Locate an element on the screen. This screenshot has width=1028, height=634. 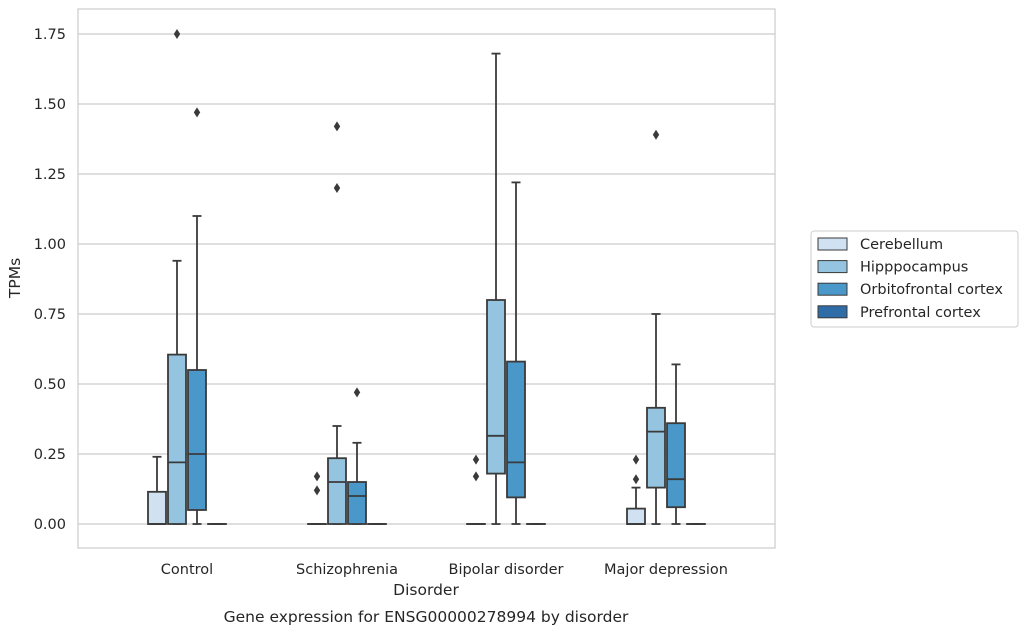
y-tick-label: 1.50 is located at coordinates (50, 105).